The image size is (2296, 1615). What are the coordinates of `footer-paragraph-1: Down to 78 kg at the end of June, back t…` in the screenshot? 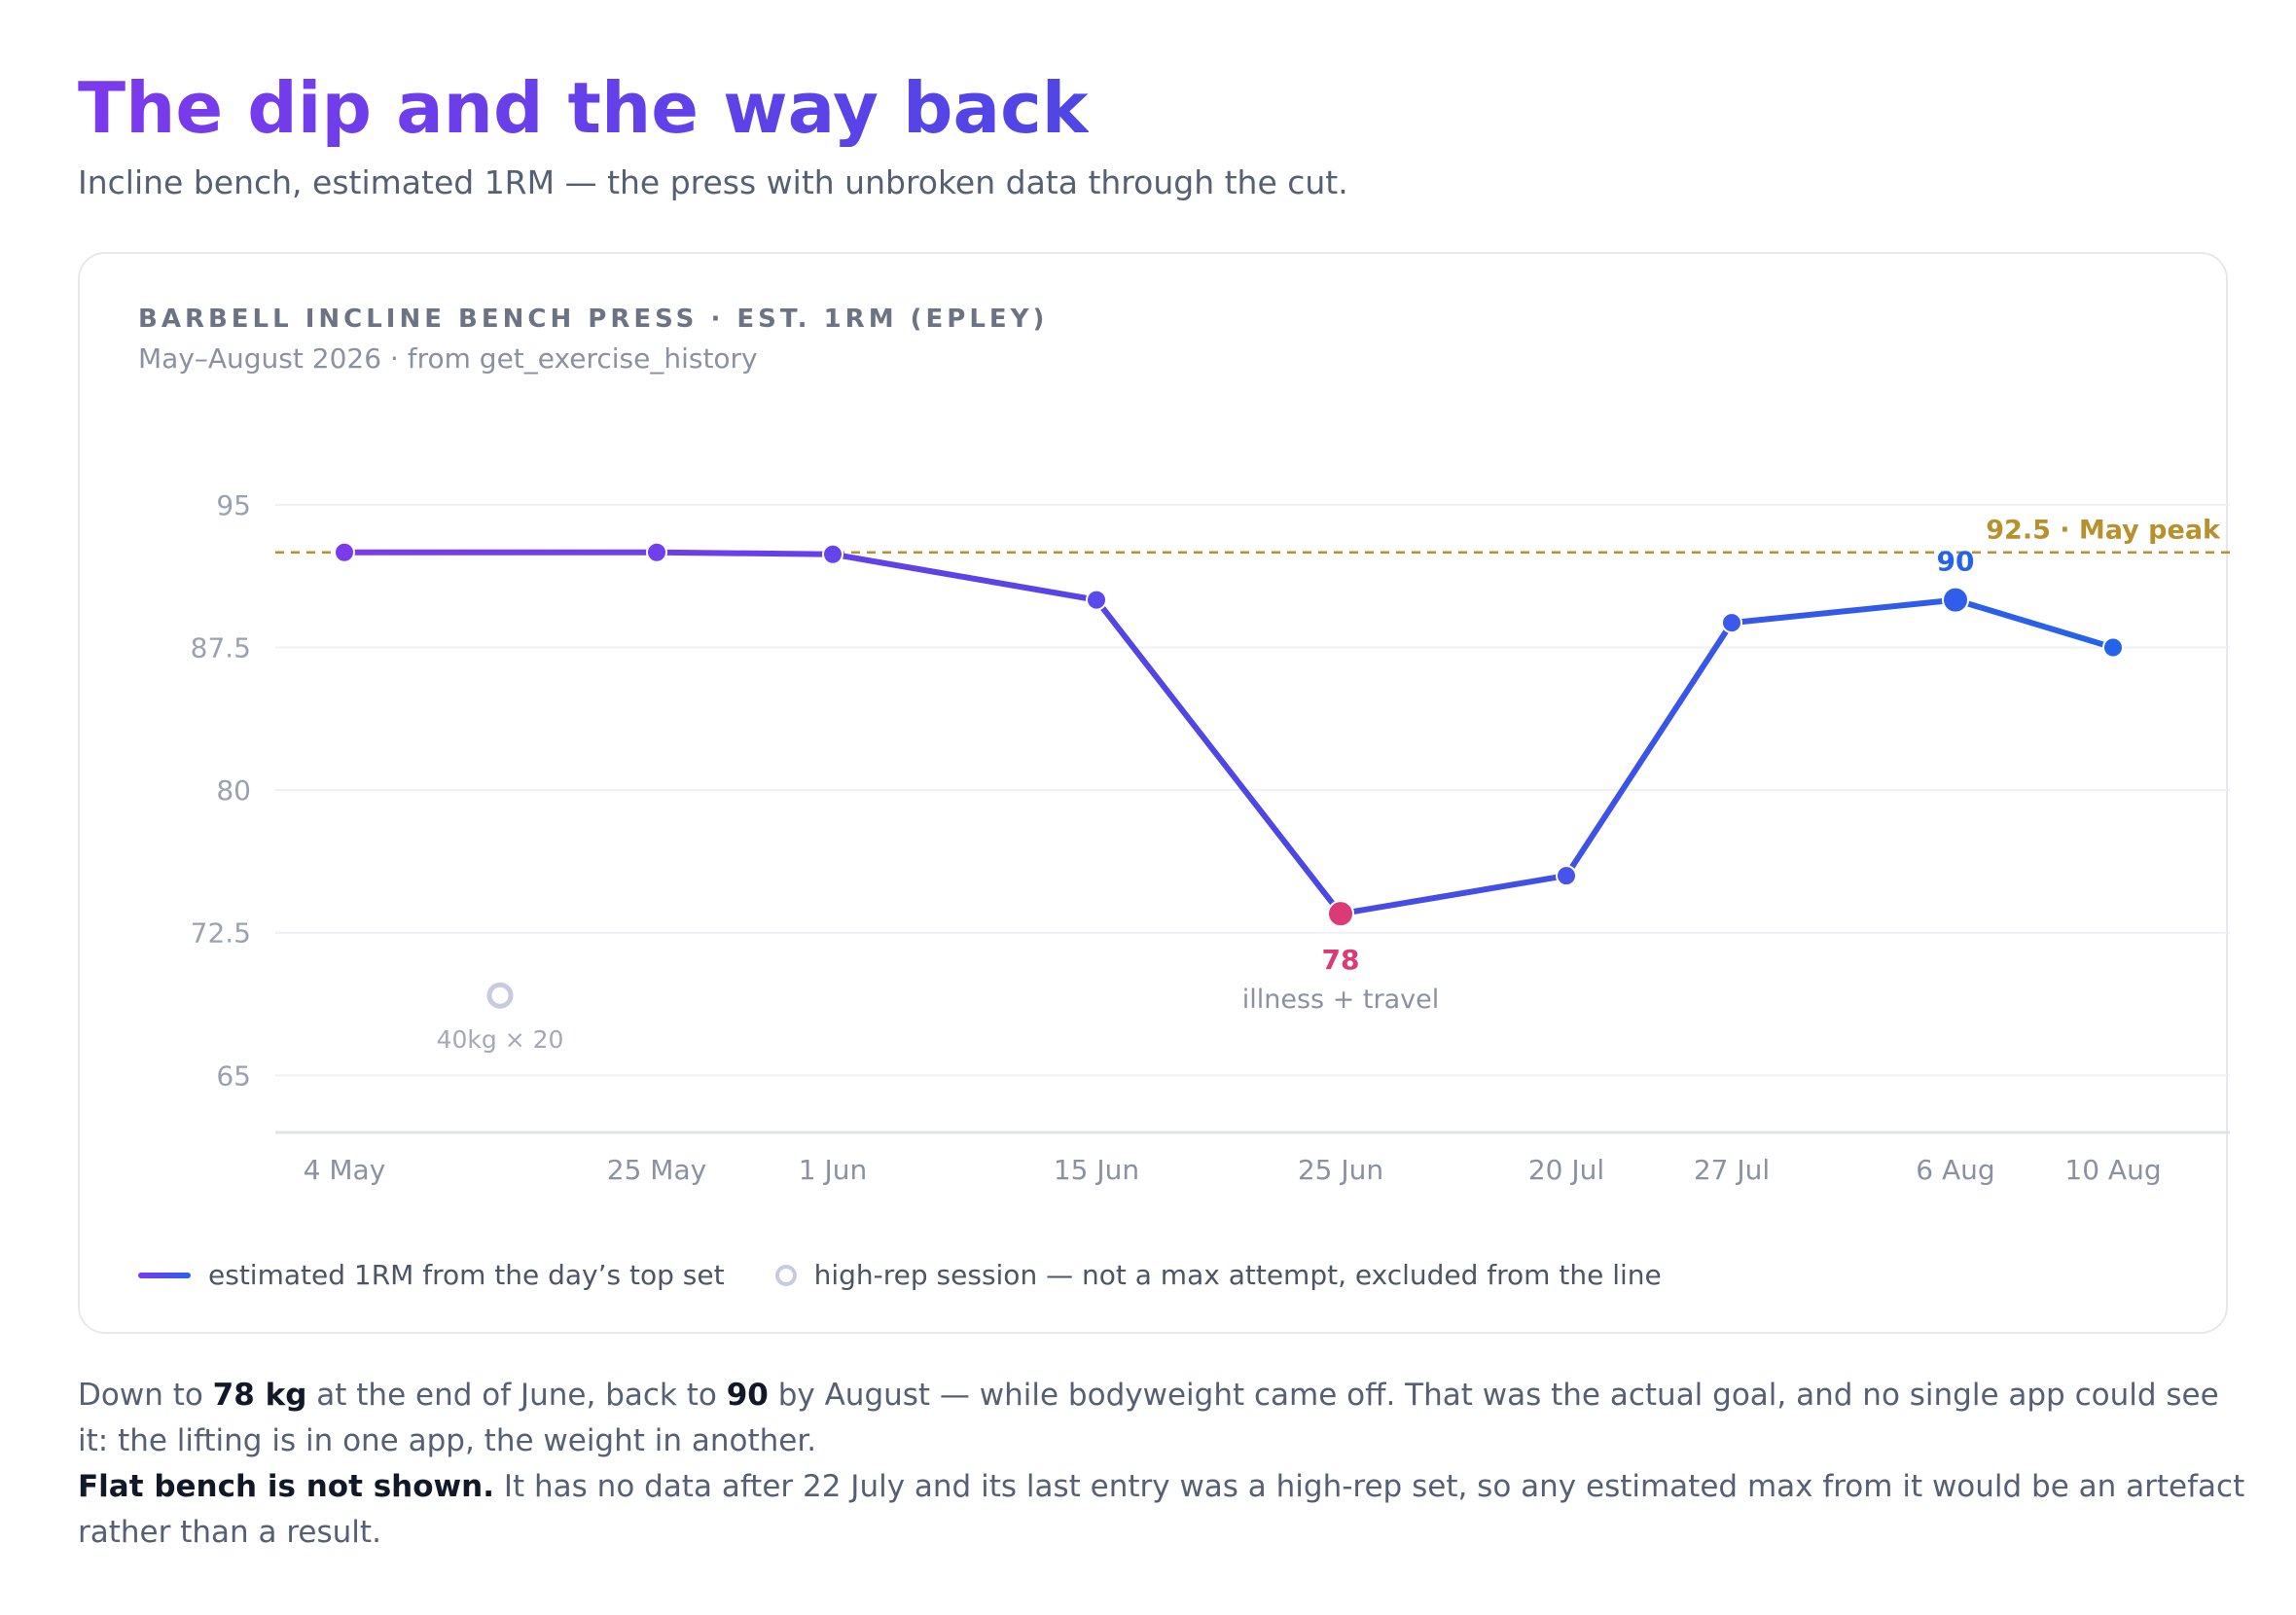 It's located at (1162, 1418).